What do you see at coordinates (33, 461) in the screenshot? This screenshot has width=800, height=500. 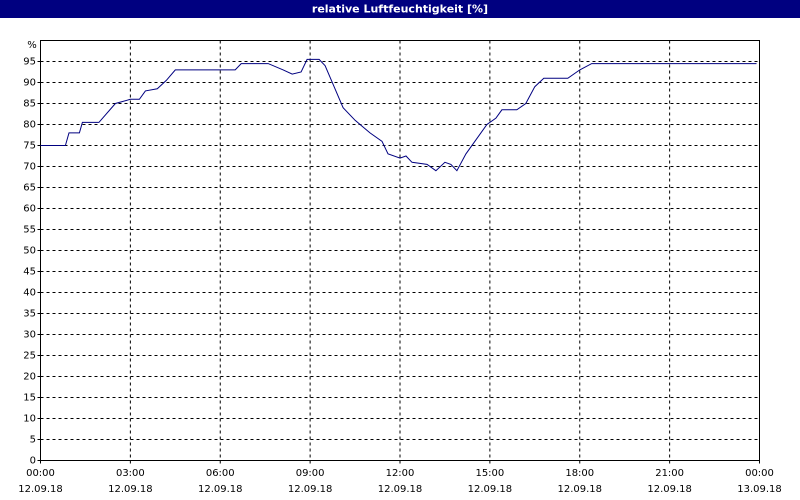 I see `y-tick-label: 0` at bounding box center [33, 461].